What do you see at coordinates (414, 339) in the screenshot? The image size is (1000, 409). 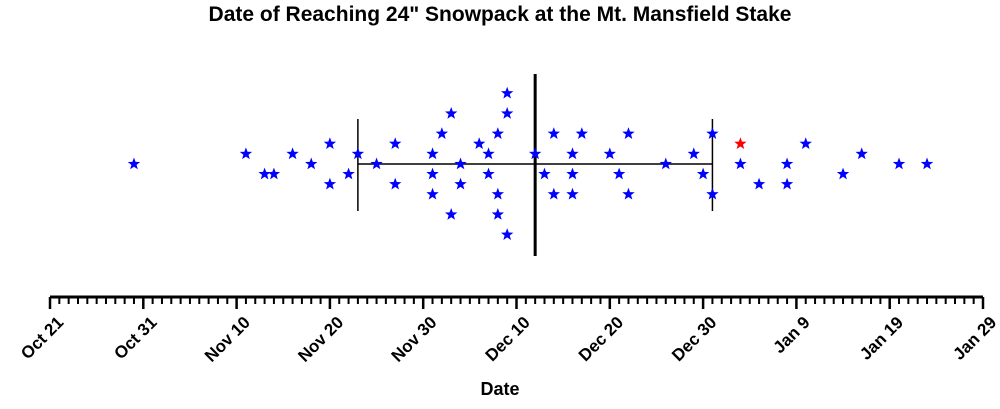 I see `x-tick-label: Nov 30` at bounding box center [414, 339].